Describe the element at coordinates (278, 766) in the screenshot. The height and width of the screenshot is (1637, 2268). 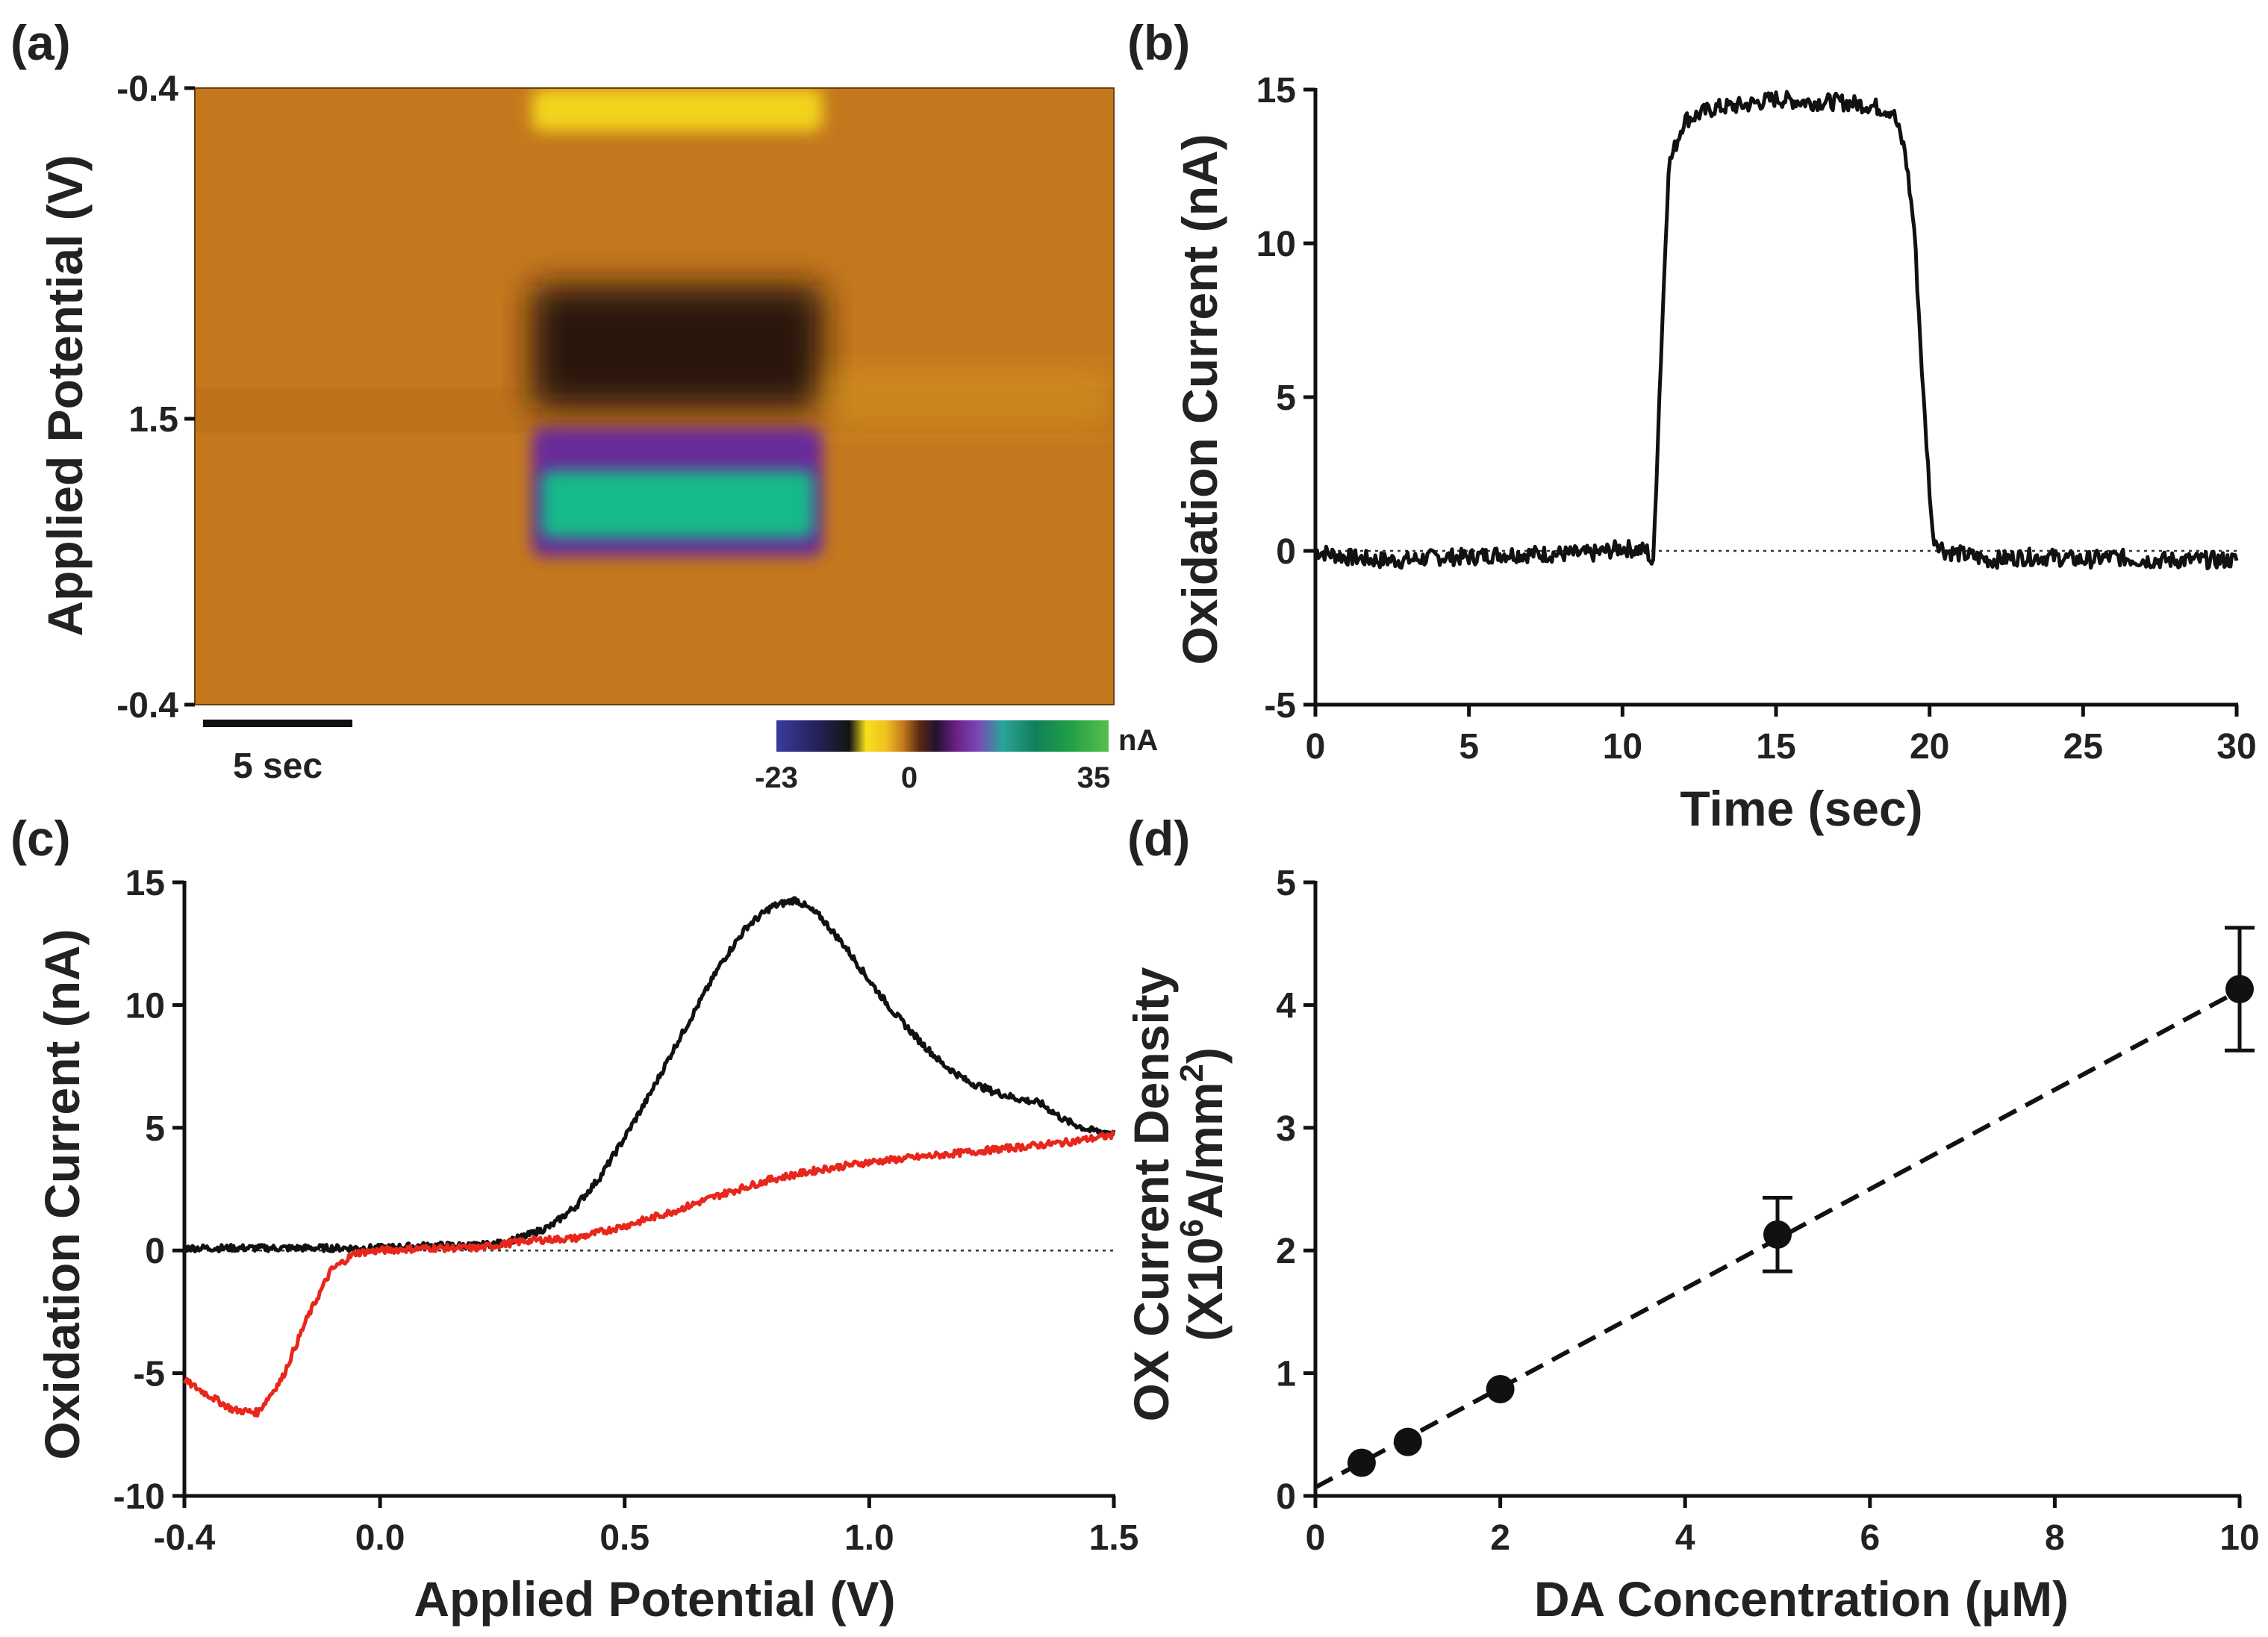
I see `scale-bar-label: 5 sec` at that location.